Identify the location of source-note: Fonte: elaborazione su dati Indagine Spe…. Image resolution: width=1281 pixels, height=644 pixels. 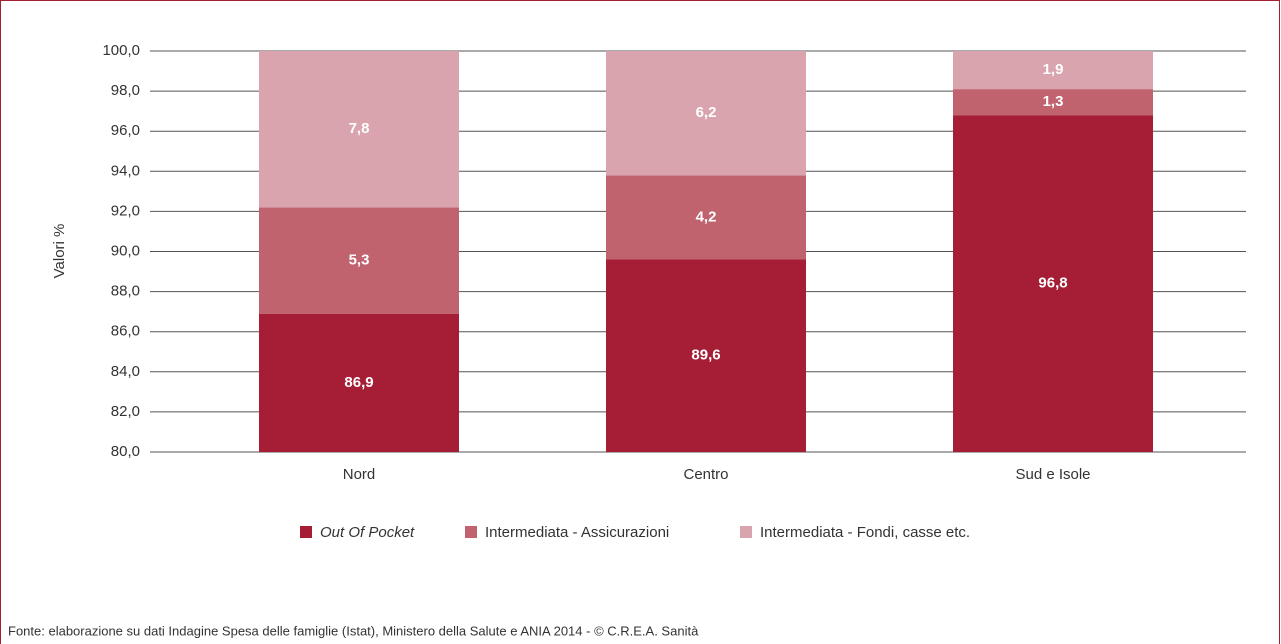
(353, 630).